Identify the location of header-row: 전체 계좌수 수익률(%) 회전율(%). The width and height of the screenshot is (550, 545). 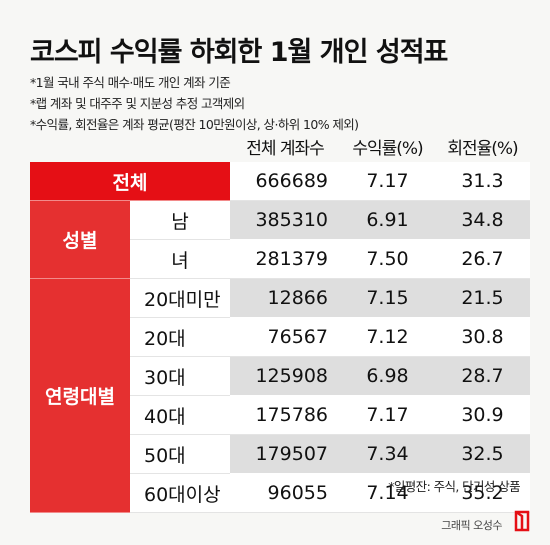
(280, 146).